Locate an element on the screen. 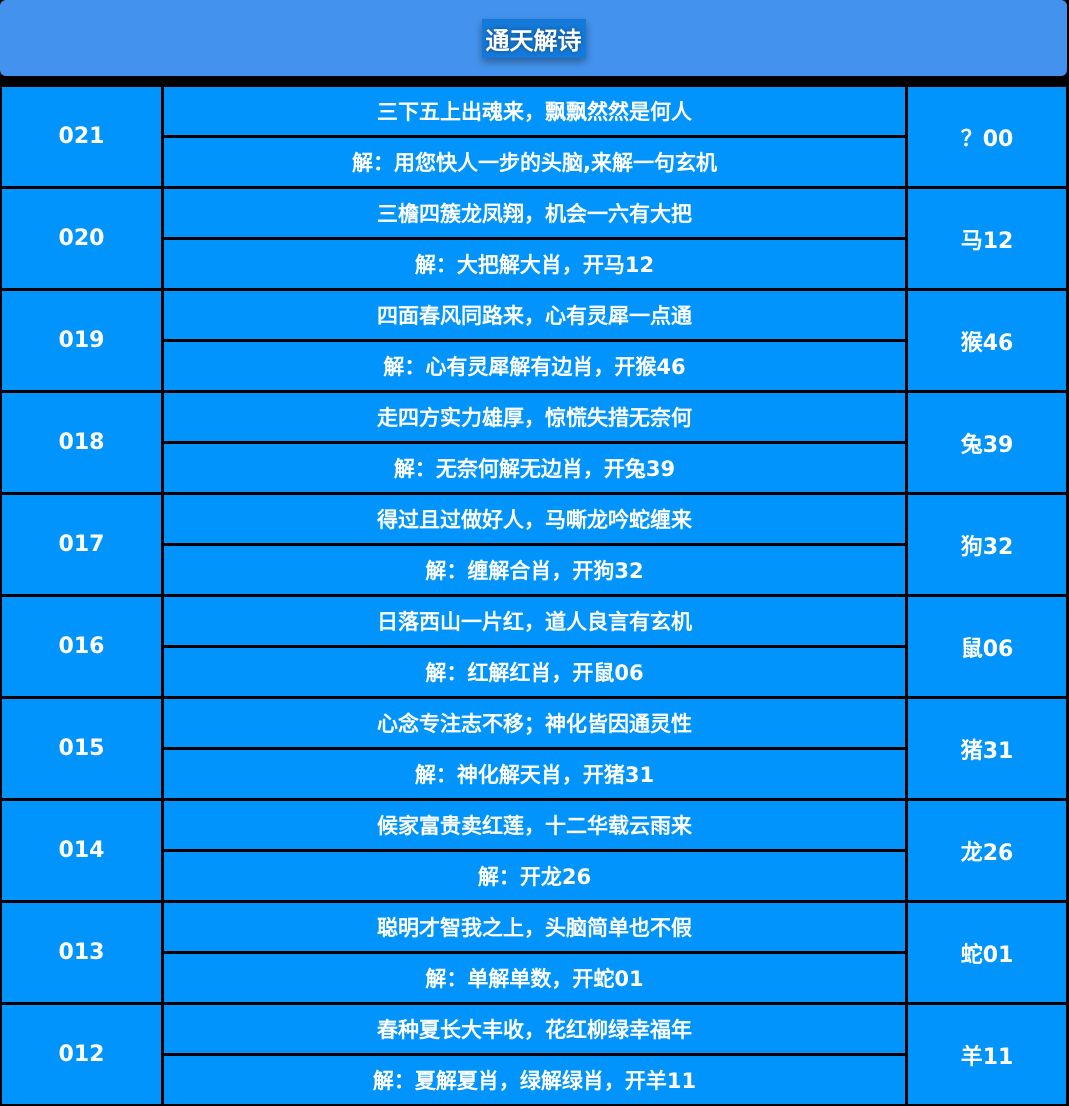 The width and height of the screenshot is (1069, 1106). result-value: 狗32 is located at coordinates (987, 544).